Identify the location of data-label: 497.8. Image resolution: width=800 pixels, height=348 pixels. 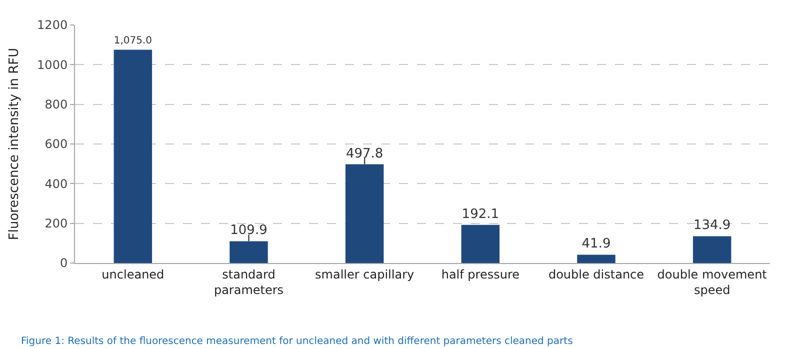
(365, 154).